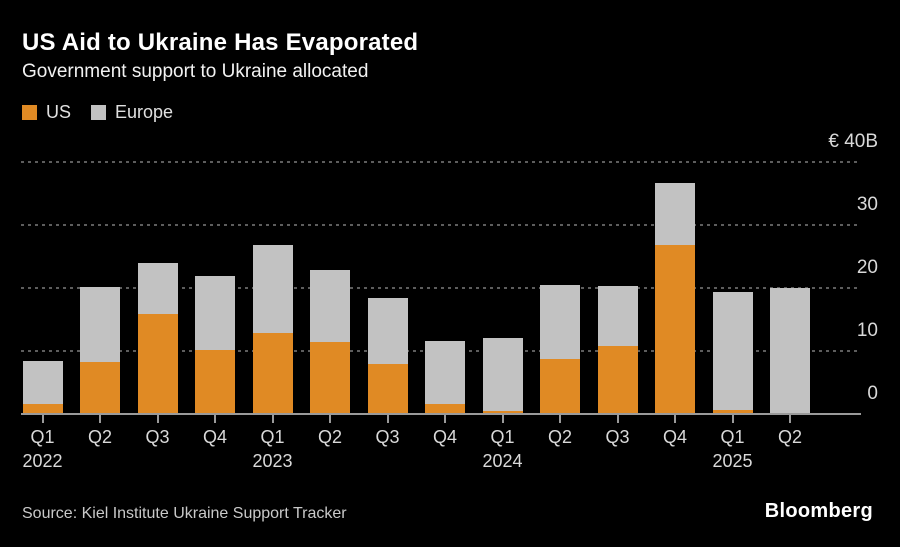  Describe the element at coordinates (59, 112) in the screenshot. I see `legend-label-us: US` at that location.